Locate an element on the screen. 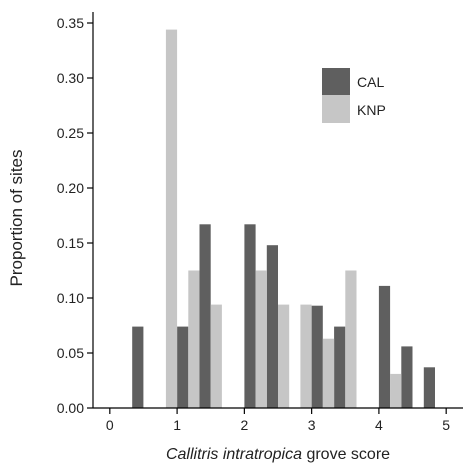 The image size is (464, 466). x-tick-label: 5 is located at coordinates (446, 425).